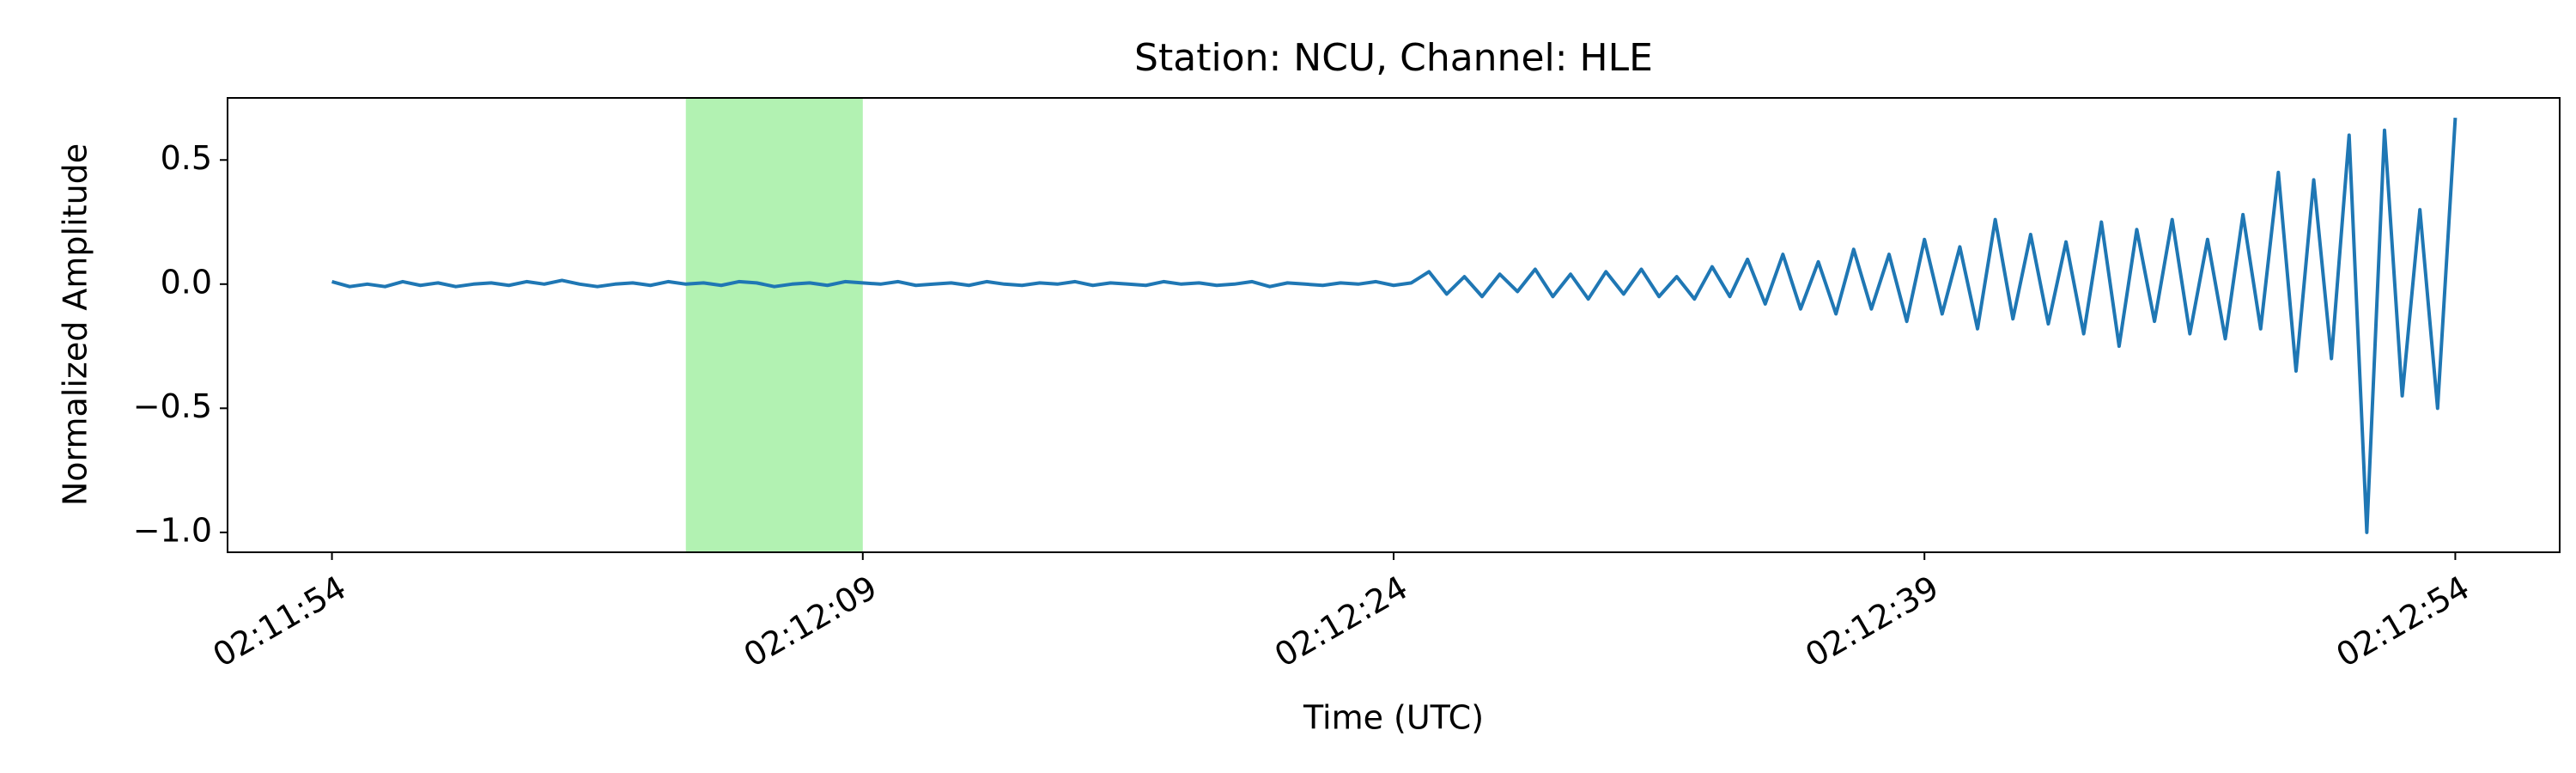 This screenshot has width=2576, height=773. Describe the element at coordinates (75, 324) in the screenshot. I see `y-axis-label: Normalized Amplitude` at that location.